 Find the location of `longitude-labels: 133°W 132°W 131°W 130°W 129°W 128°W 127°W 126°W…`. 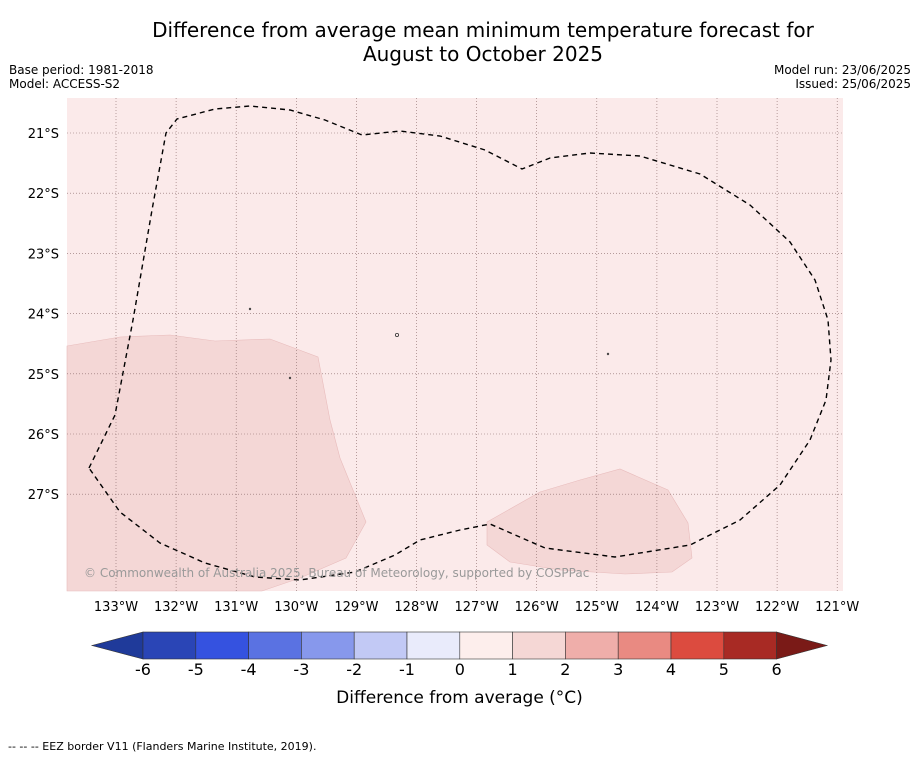

longitude-labels: 133°W 132°W 131°W 130°W 129°W 128°W 127°W 126°W… is located at coordinates (477, 607).